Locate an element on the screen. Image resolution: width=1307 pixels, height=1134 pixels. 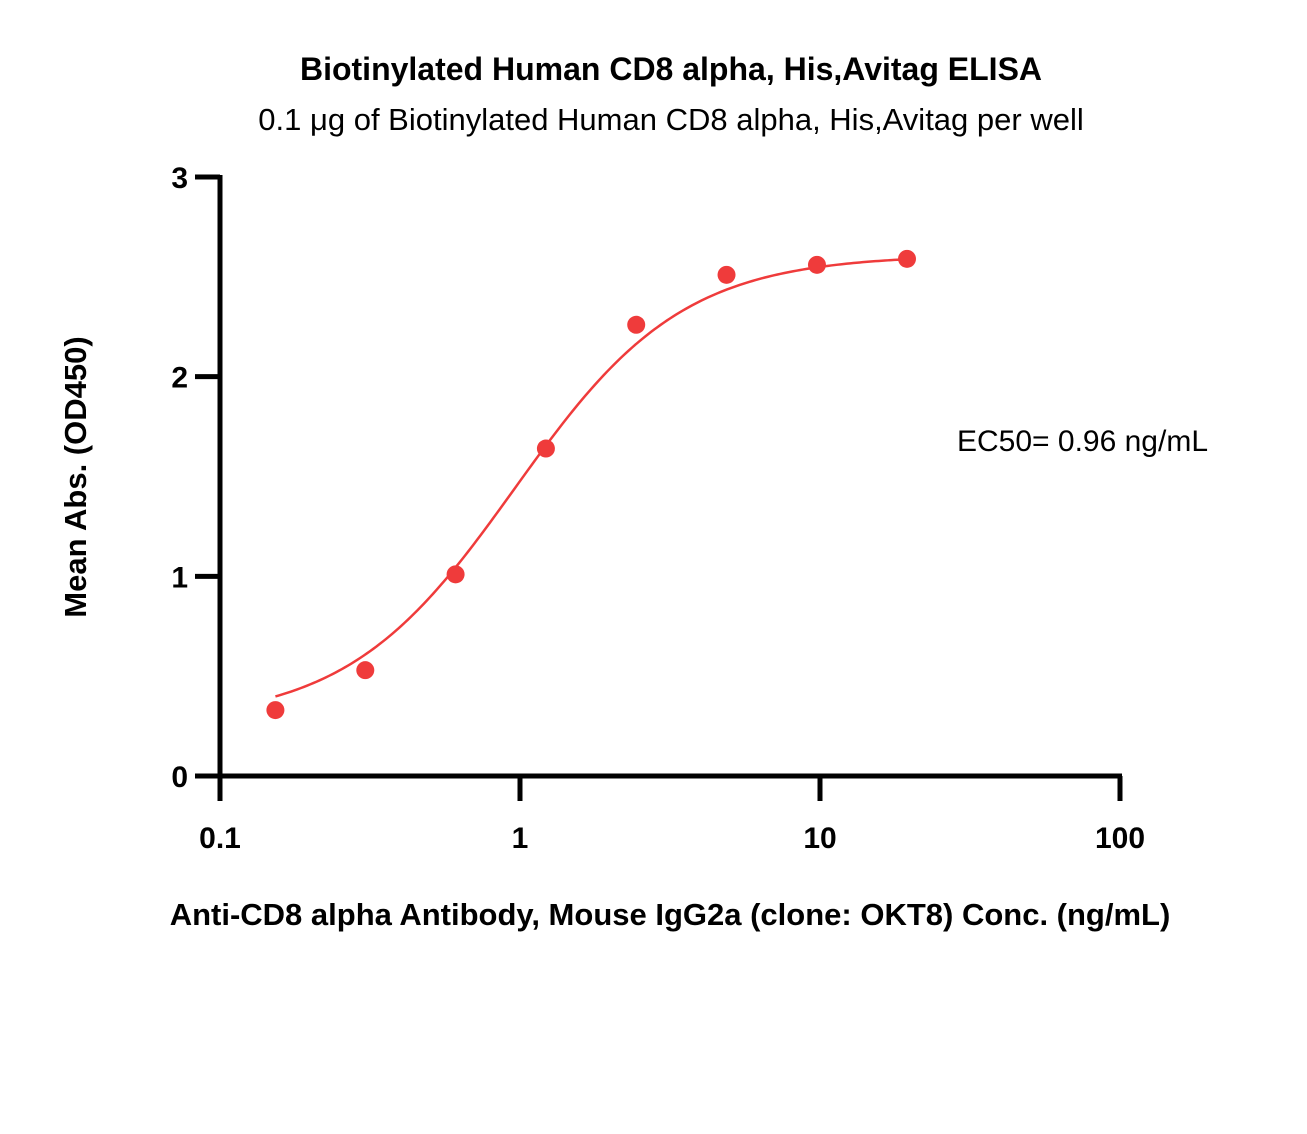
x-tick-label: 0.1 is located at coordinates (220, 838).